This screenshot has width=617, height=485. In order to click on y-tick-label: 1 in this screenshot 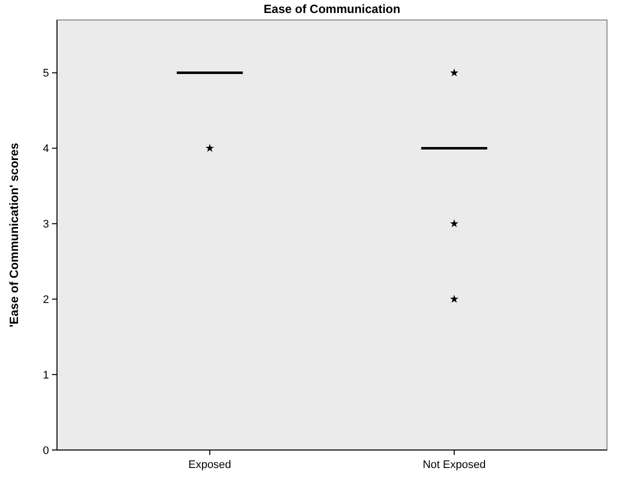, I will do `click(45, 375)`.